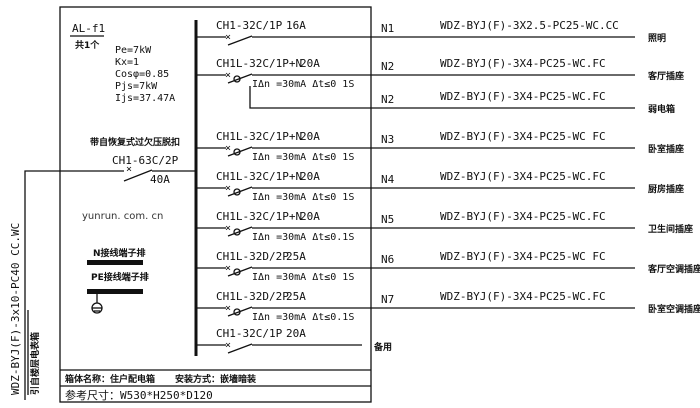  I want to click on param-kx: Kx=1, so click(127, 62).